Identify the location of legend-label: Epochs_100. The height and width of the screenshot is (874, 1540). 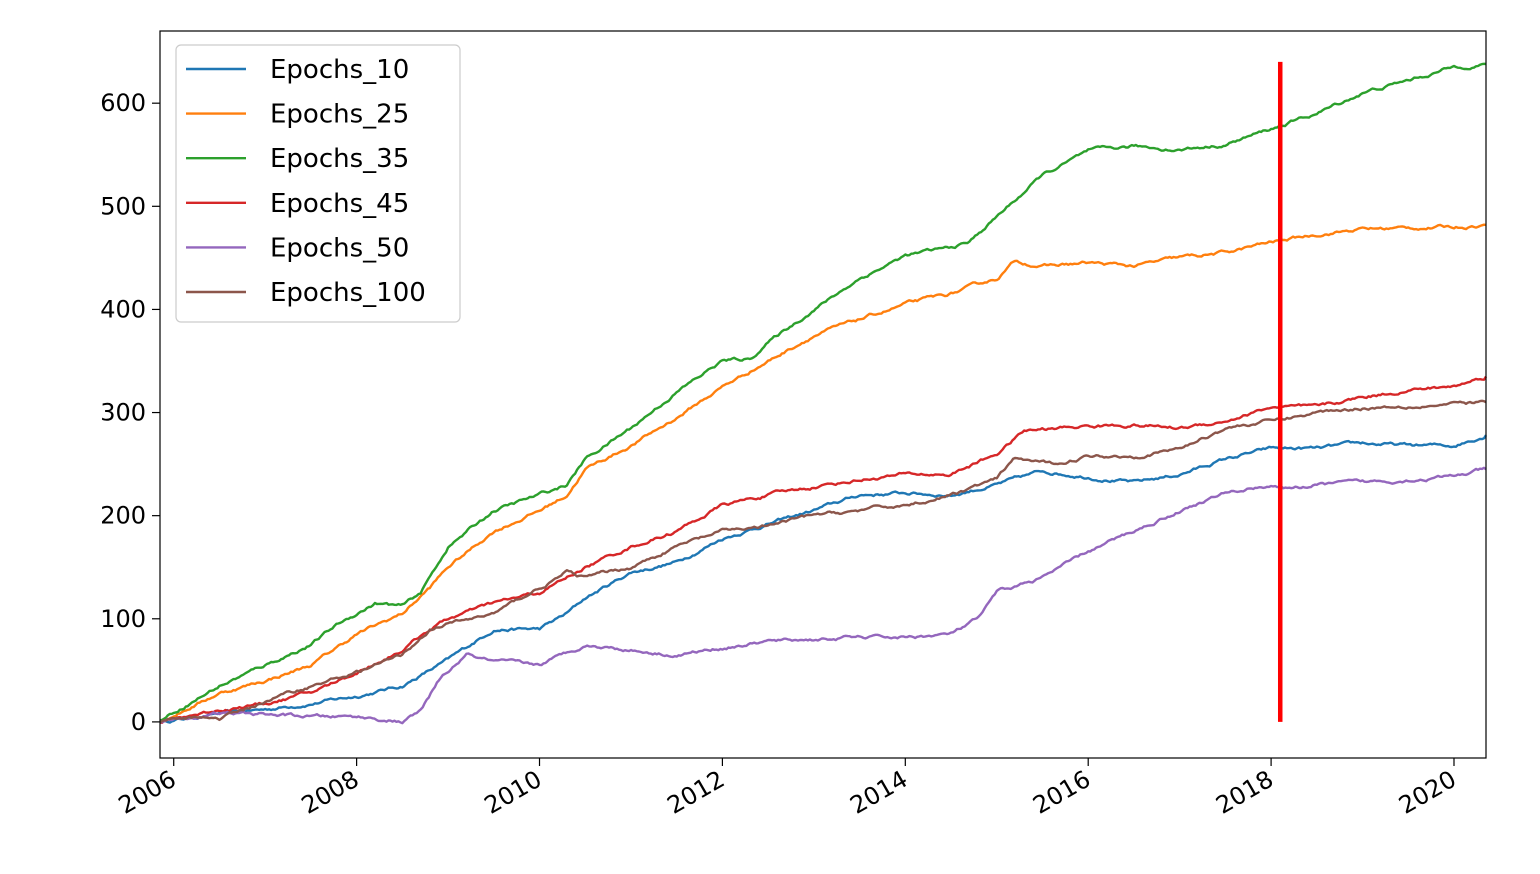
(348, 293).